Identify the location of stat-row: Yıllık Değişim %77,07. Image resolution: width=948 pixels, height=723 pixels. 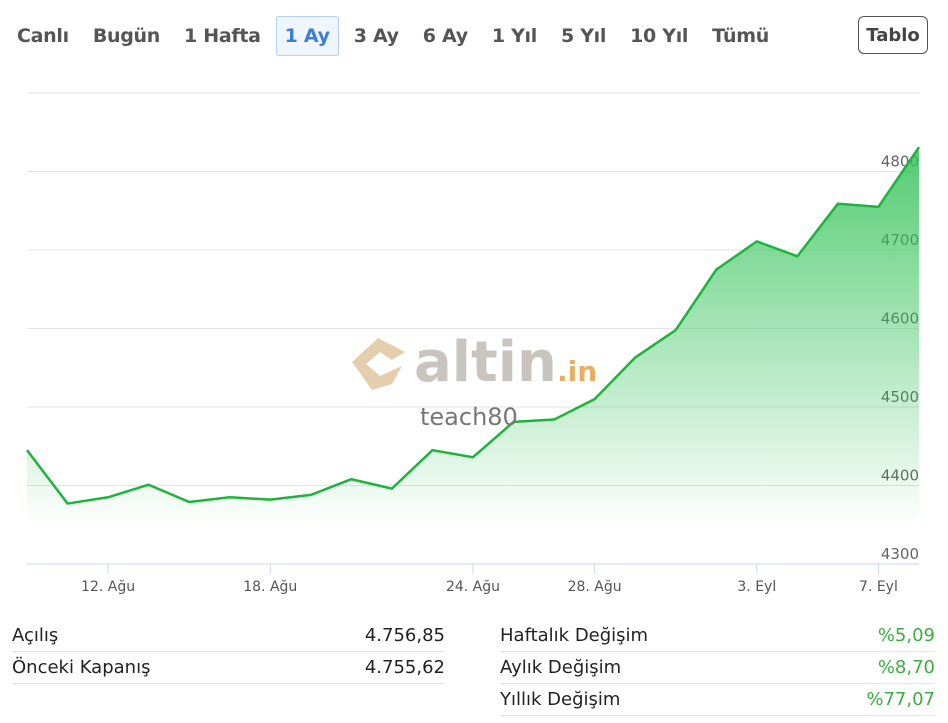
(717, 699).